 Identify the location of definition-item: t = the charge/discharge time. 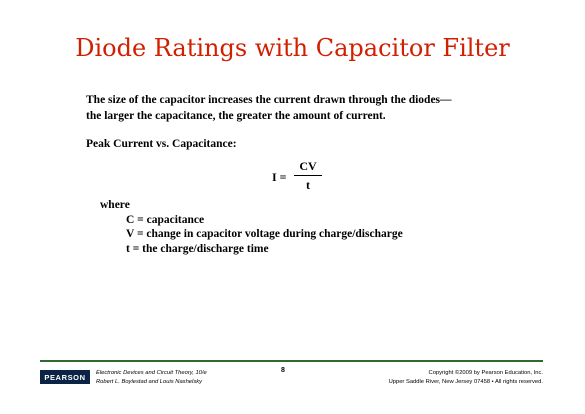
(197, 248).